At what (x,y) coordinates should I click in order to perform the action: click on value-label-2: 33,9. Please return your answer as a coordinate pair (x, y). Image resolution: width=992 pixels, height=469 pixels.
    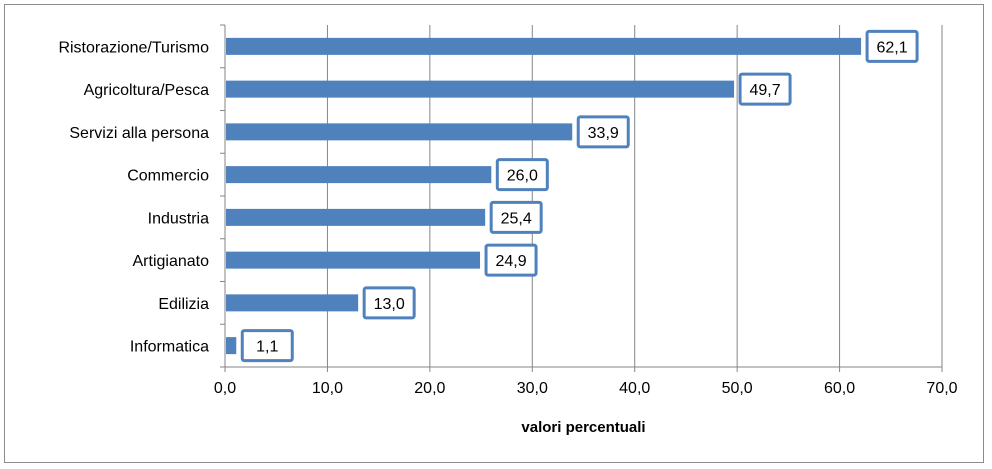
    Looking at the image, I should click on (603, 133).